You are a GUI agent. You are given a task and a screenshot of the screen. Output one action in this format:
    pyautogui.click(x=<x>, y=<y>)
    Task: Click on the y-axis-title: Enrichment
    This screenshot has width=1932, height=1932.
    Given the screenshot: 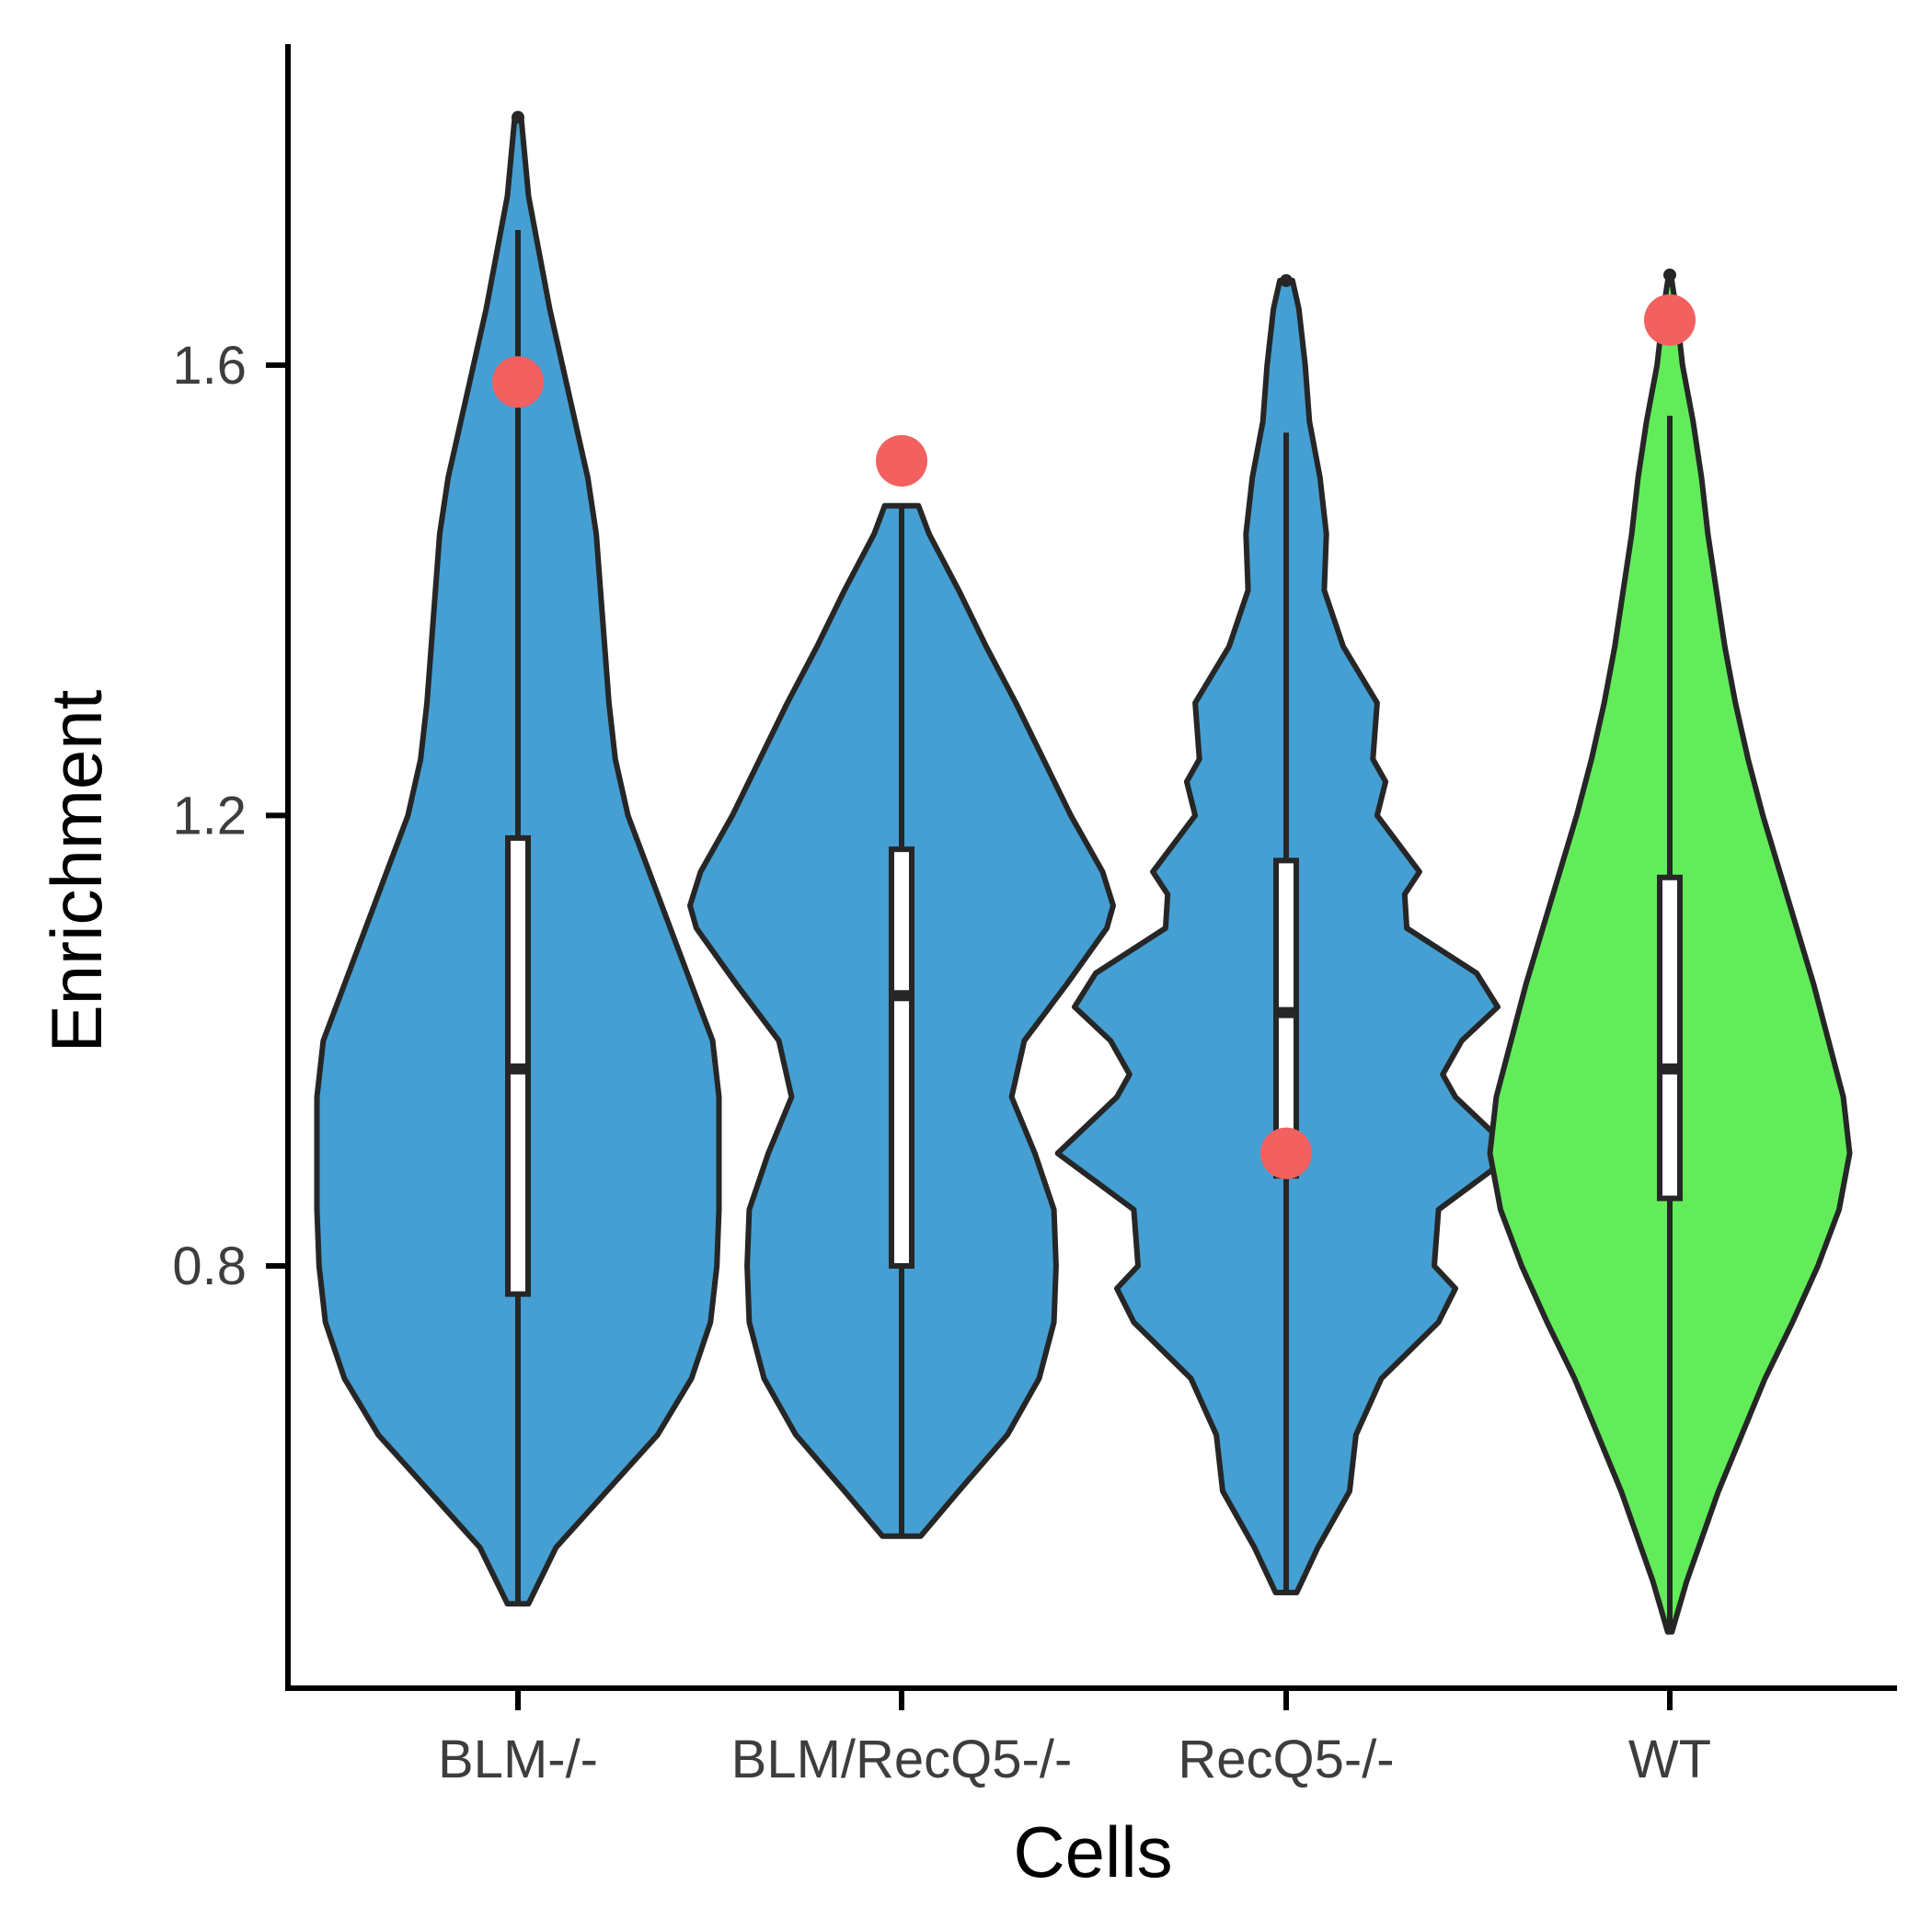 What is the action you would take?
    pyautogui.click(x=76, y=870)
    